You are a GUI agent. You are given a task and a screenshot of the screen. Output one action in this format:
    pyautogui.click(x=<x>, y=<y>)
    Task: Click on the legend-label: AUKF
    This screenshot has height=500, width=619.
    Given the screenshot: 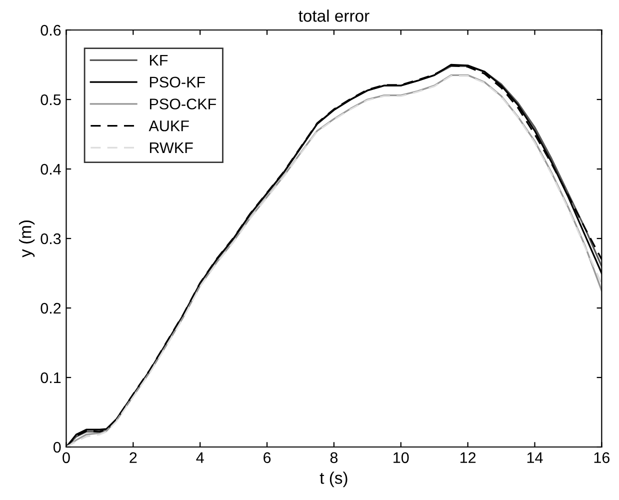 What is the action you would take?
    pyautogui.click(x=168, y=126)
    